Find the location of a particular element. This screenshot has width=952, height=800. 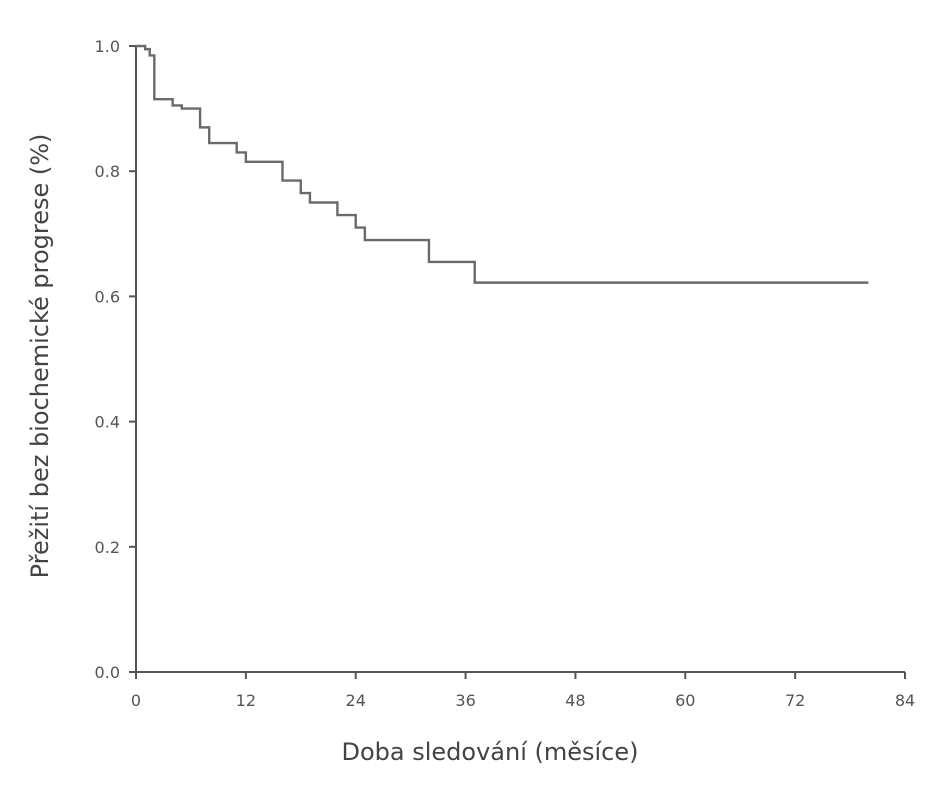

y-tick-label: 0.8 is located at coordinates (107, 171).